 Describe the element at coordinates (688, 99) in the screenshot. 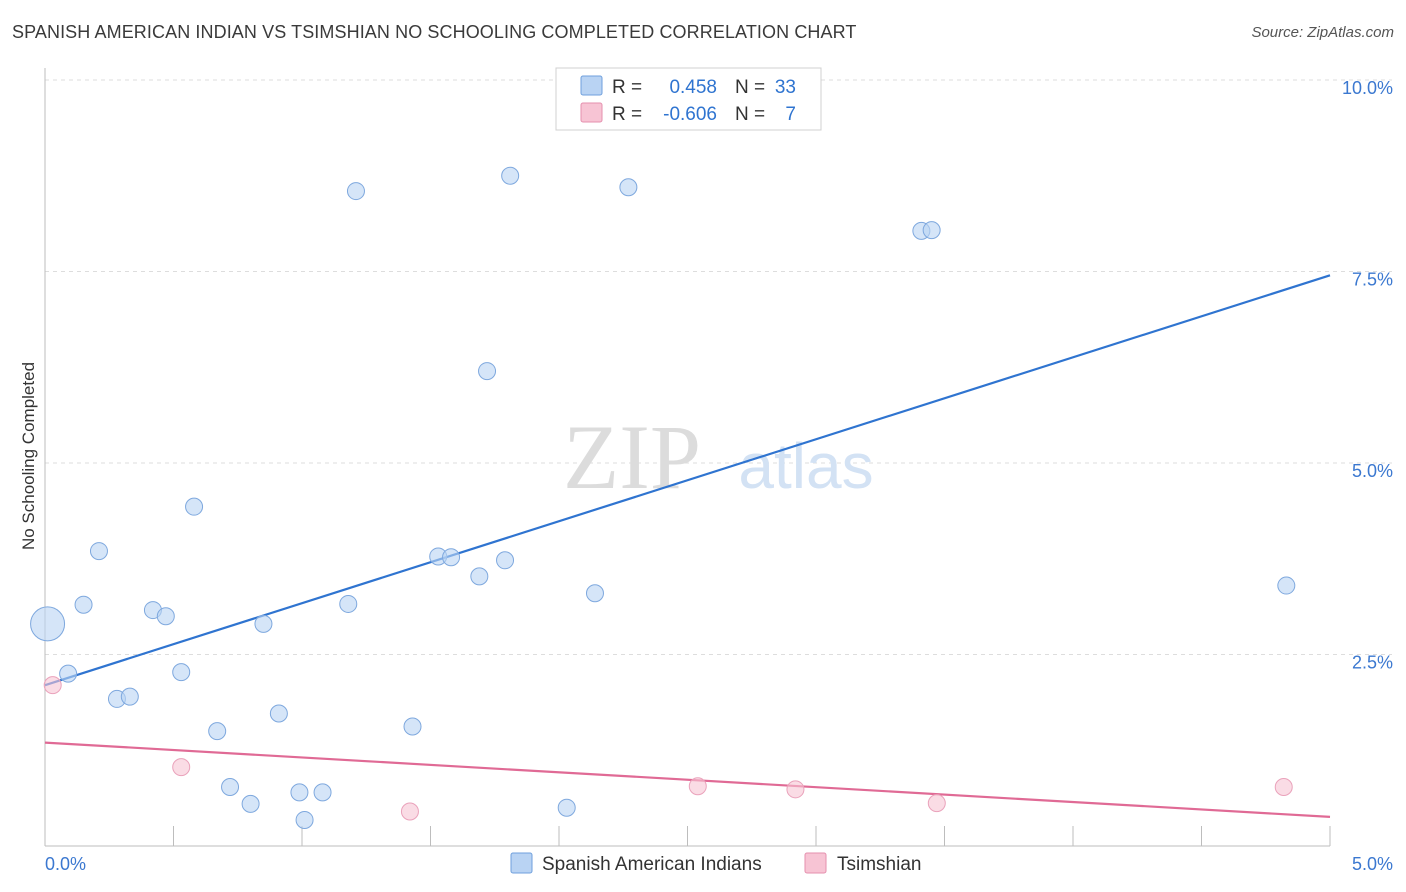

I see `stats-legend: R = 0.458 N = 33 R = -0.606 N = 7` at that location.